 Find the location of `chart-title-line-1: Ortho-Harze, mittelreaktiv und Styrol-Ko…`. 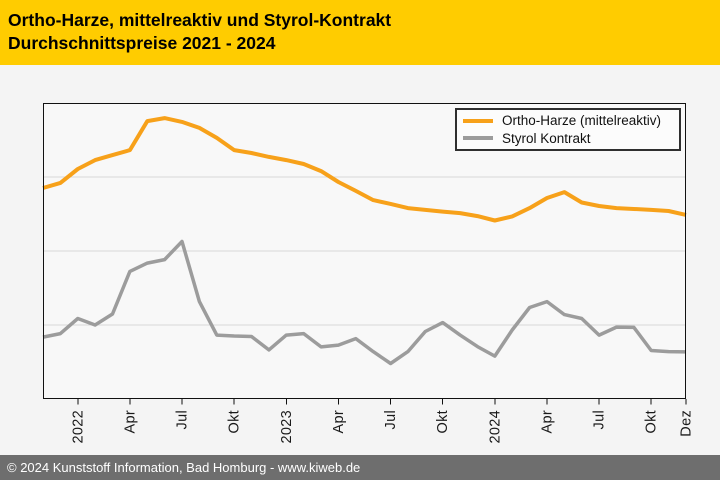

chart-title-line-1: Ortho-Harze, mittelreaktiv und Styrol-Ko… is located at coordinates (200, 20).